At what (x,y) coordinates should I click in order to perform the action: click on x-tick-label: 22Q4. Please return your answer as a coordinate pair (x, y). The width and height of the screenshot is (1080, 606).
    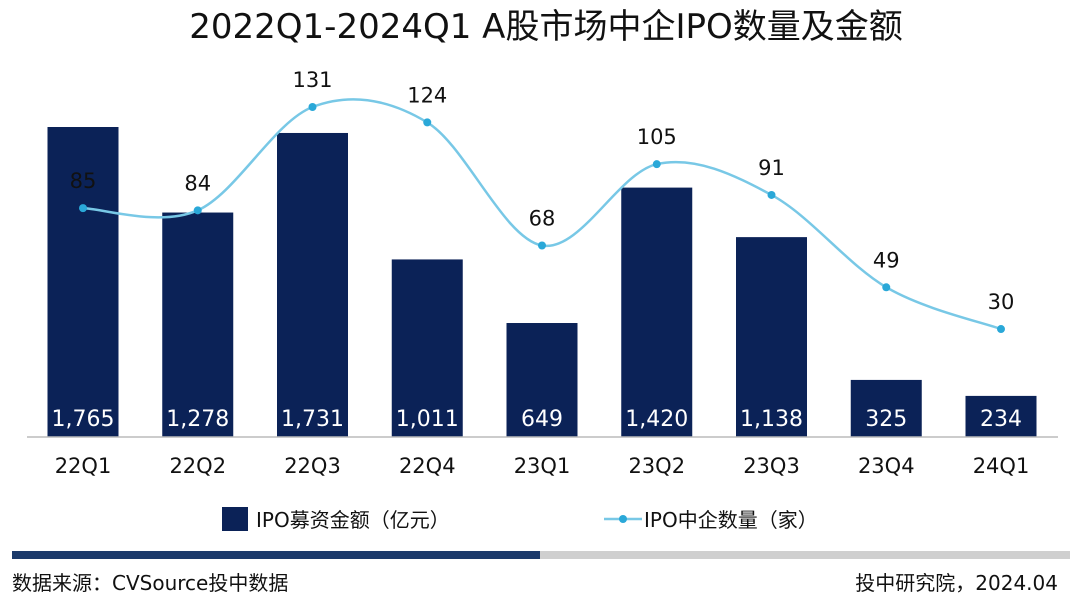
    Looking at the image, I should click on (427, 466).